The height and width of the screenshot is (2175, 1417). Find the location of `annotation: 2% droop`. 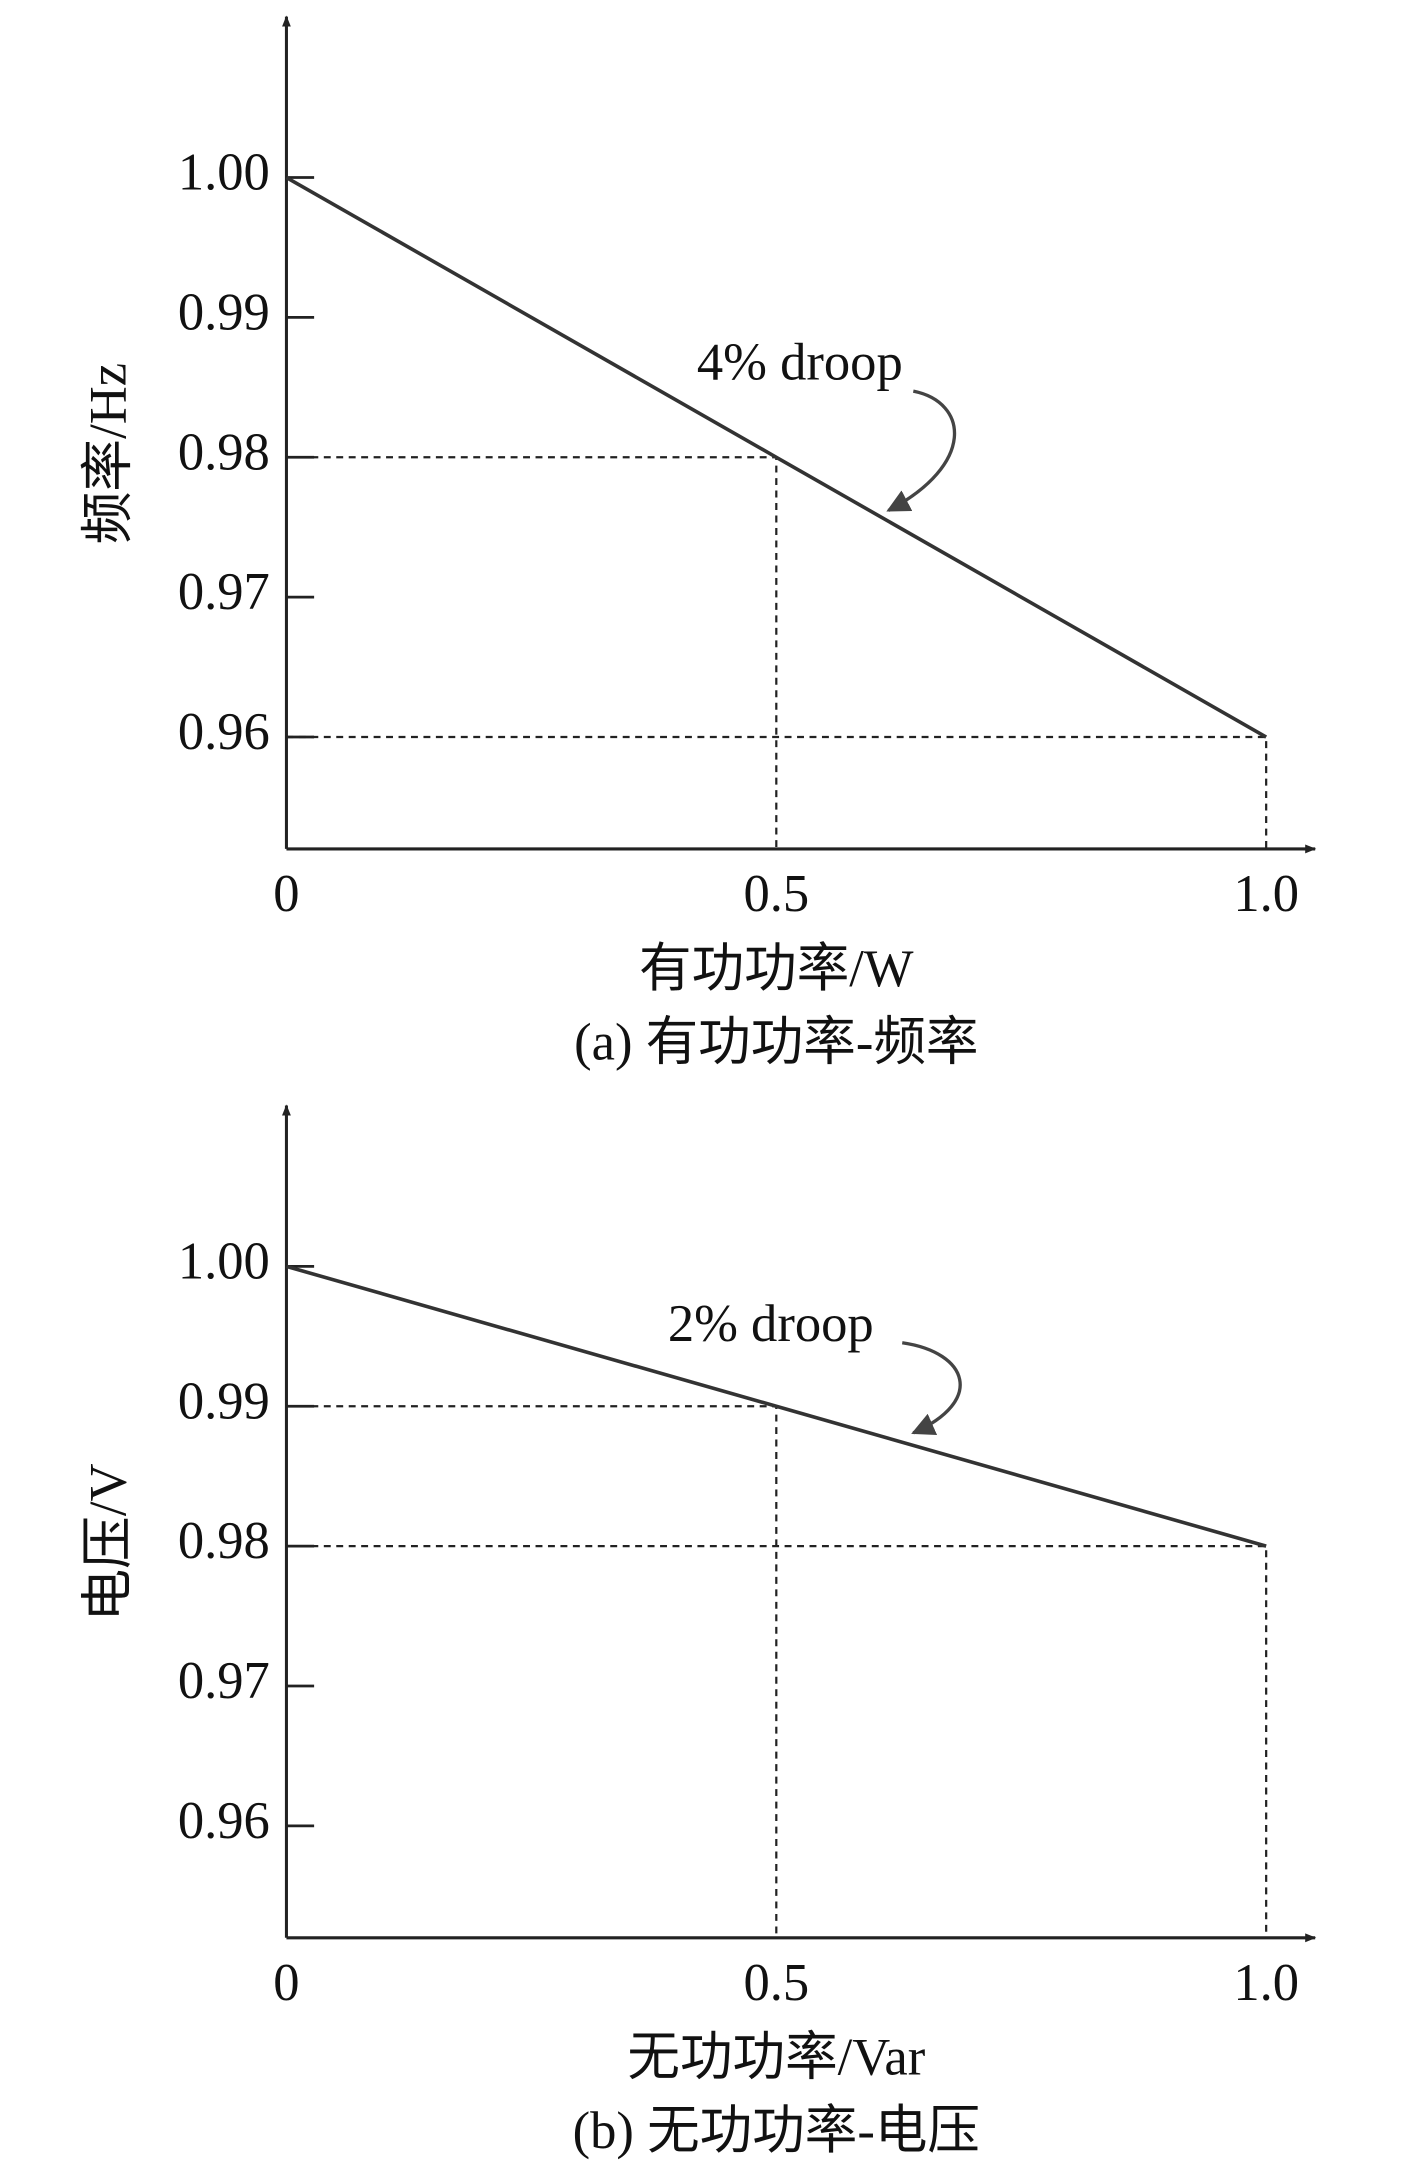

annotation: 2% droop is located at coordinates (771, 1324).